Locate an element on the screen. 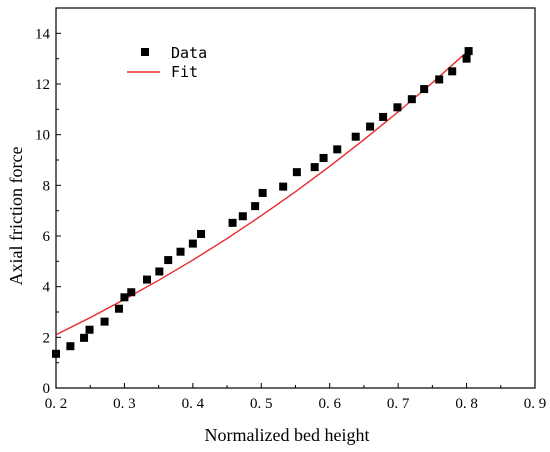 This screenshot has height=452, width=550. x-tick-label: 0. 3 is located at coordinates (124, 404).